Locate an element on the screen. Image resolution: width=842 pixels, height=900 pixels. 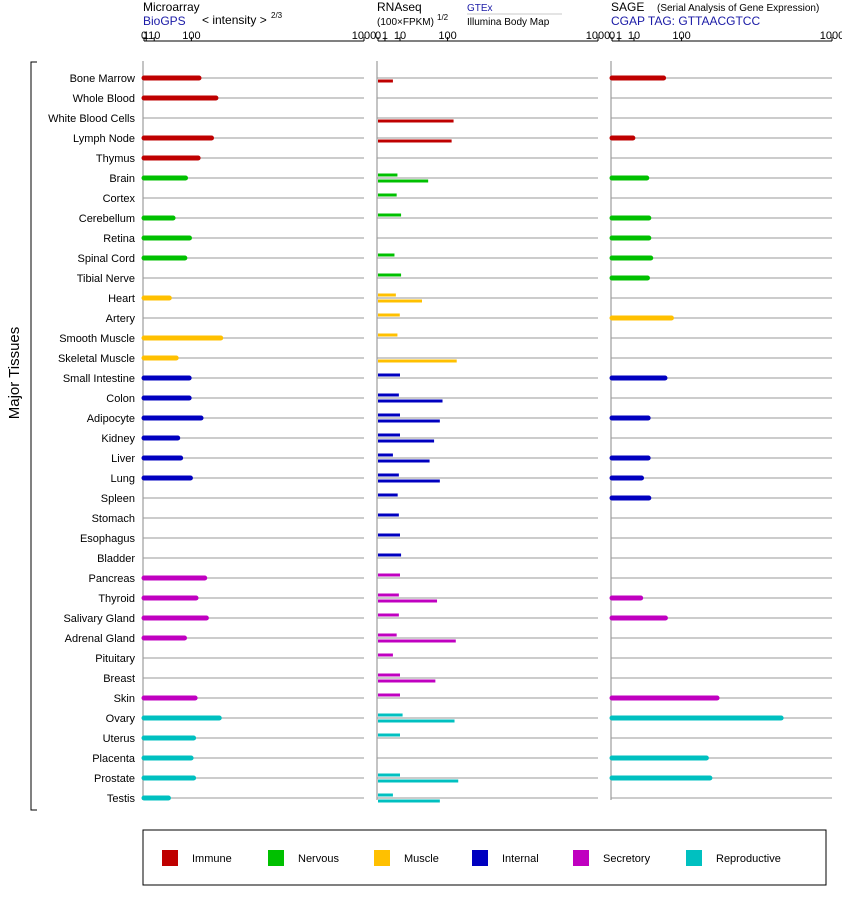
y-axis-title: Major Tissues is located at coordinates (14, 373).